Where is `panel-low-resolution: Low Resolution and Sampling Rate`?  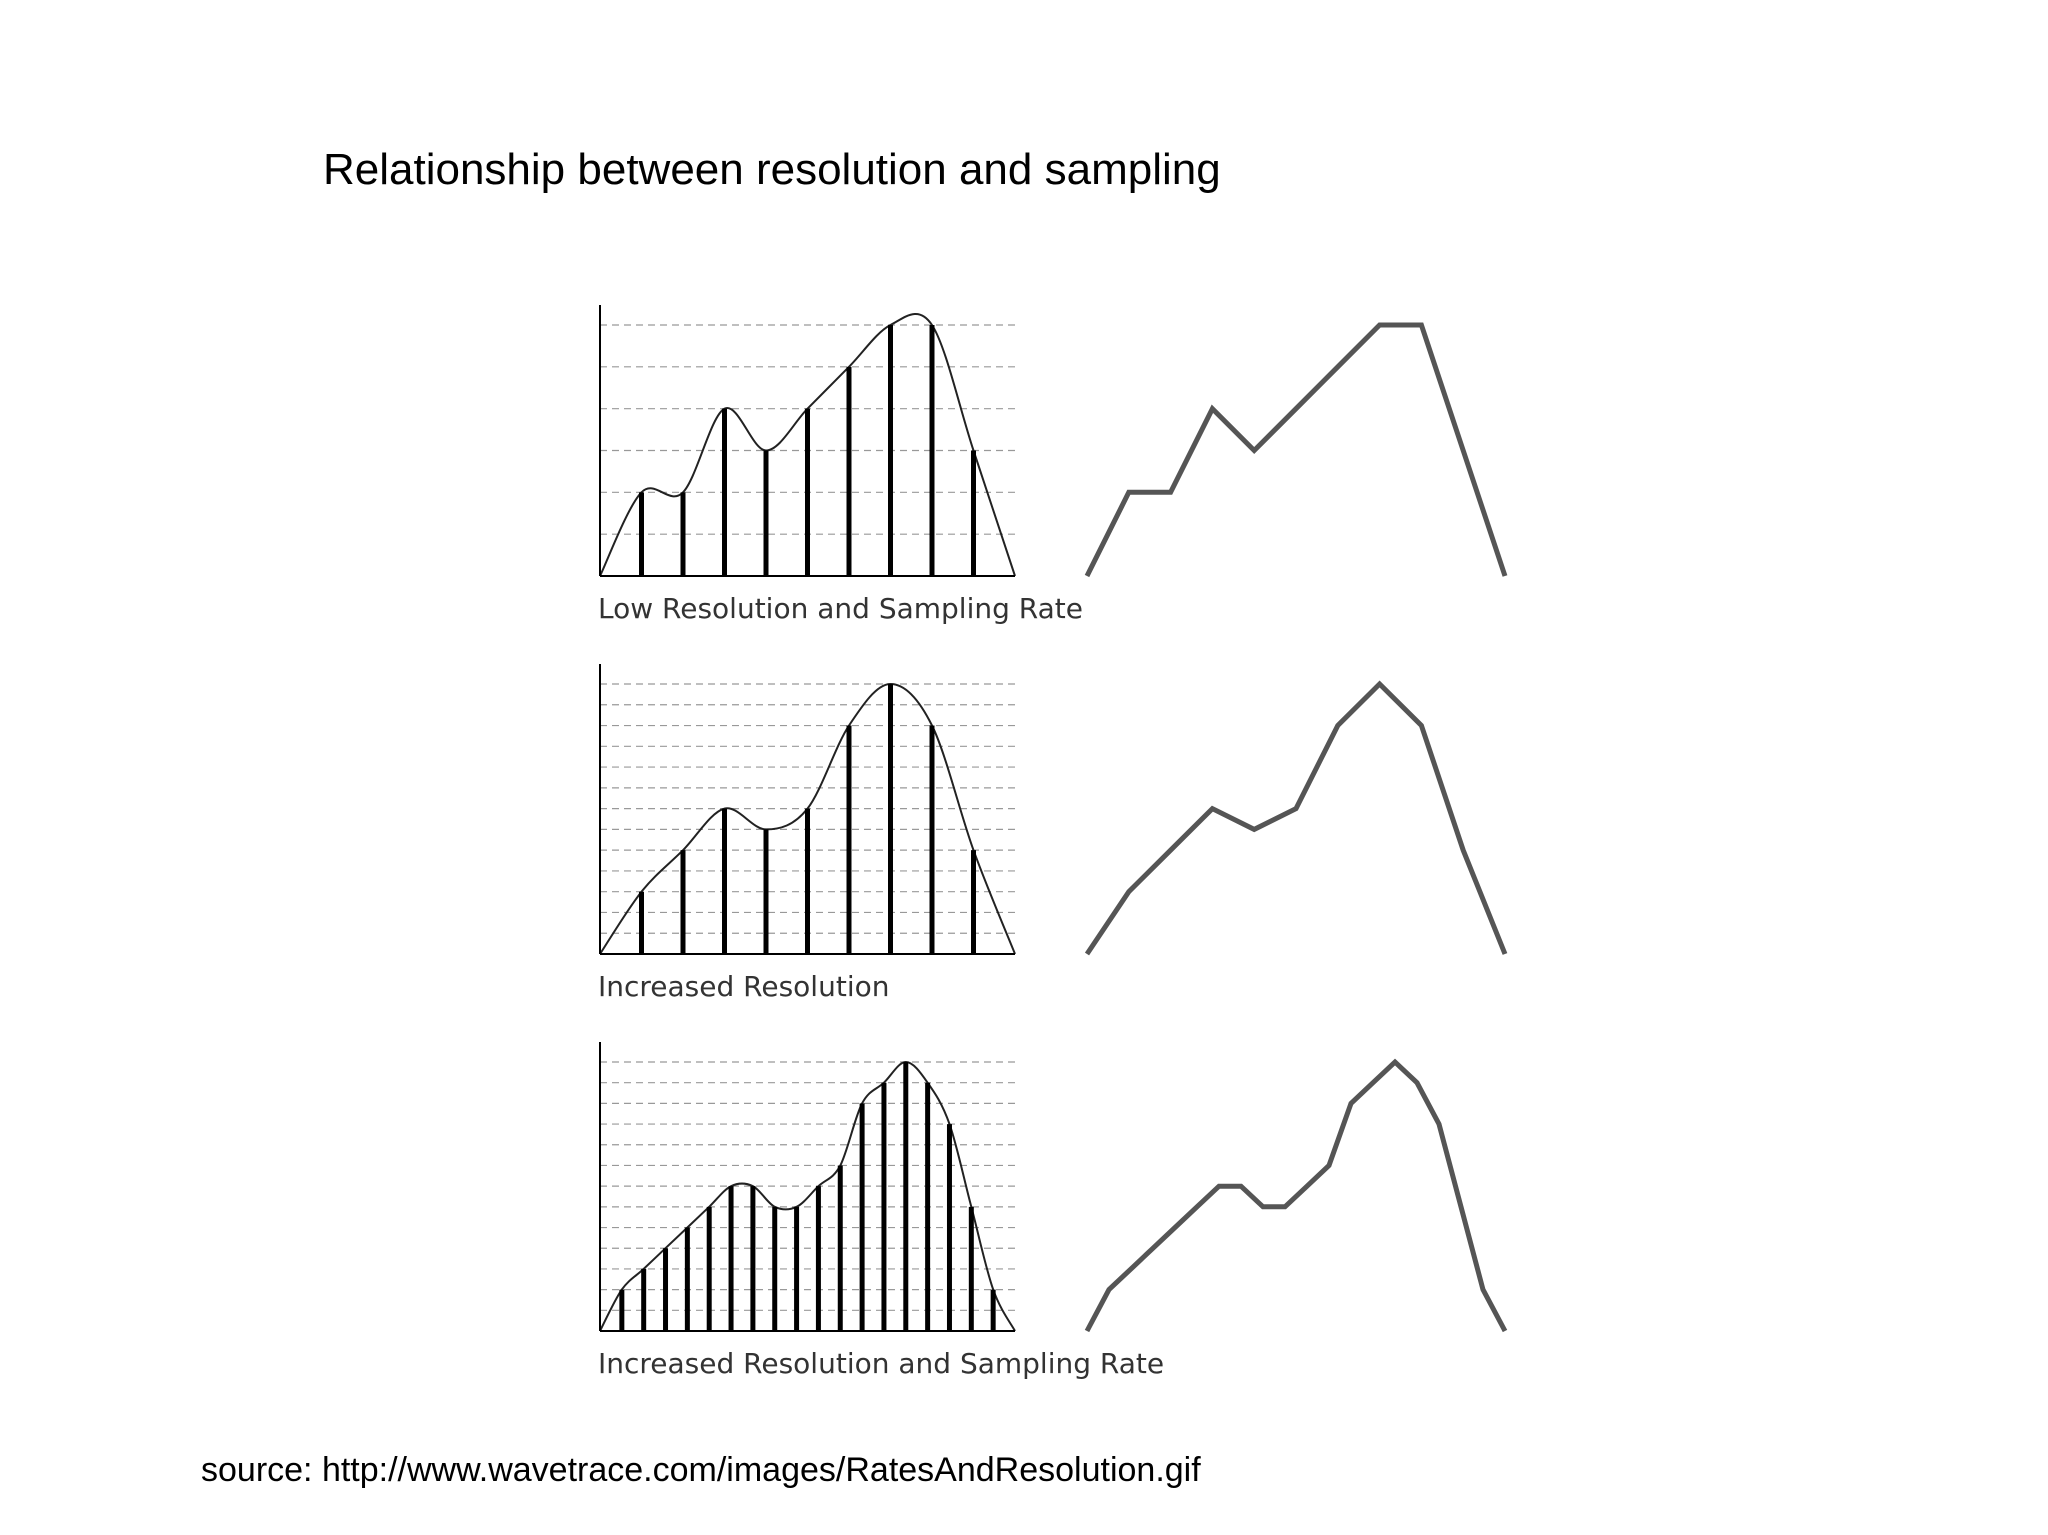
panel-low-resolution: Low Resolution and Sampling Rate is located at coordinates (1053, 465).